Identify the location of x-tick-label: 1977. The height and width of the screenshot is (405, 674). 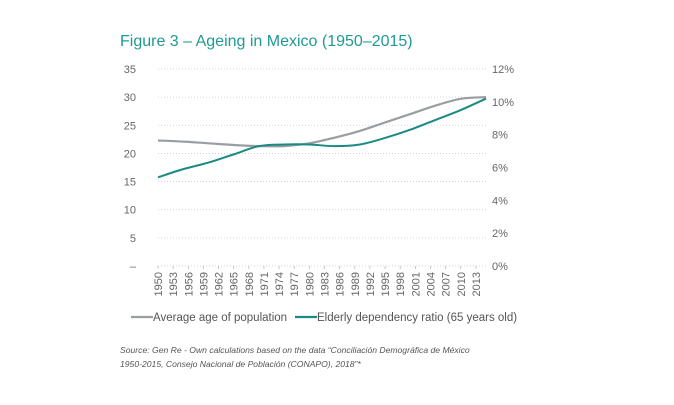
(295, 284).